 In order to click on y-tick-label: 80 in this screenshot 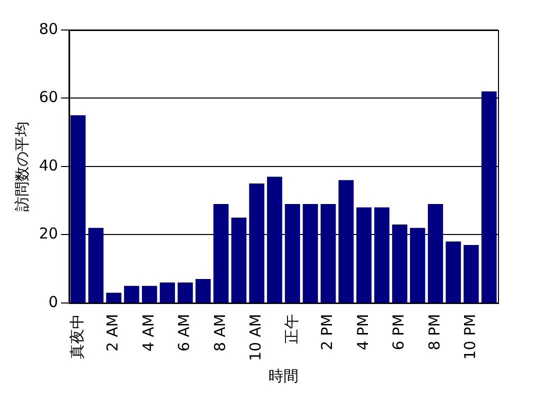, I will do `click(48, 29)`.